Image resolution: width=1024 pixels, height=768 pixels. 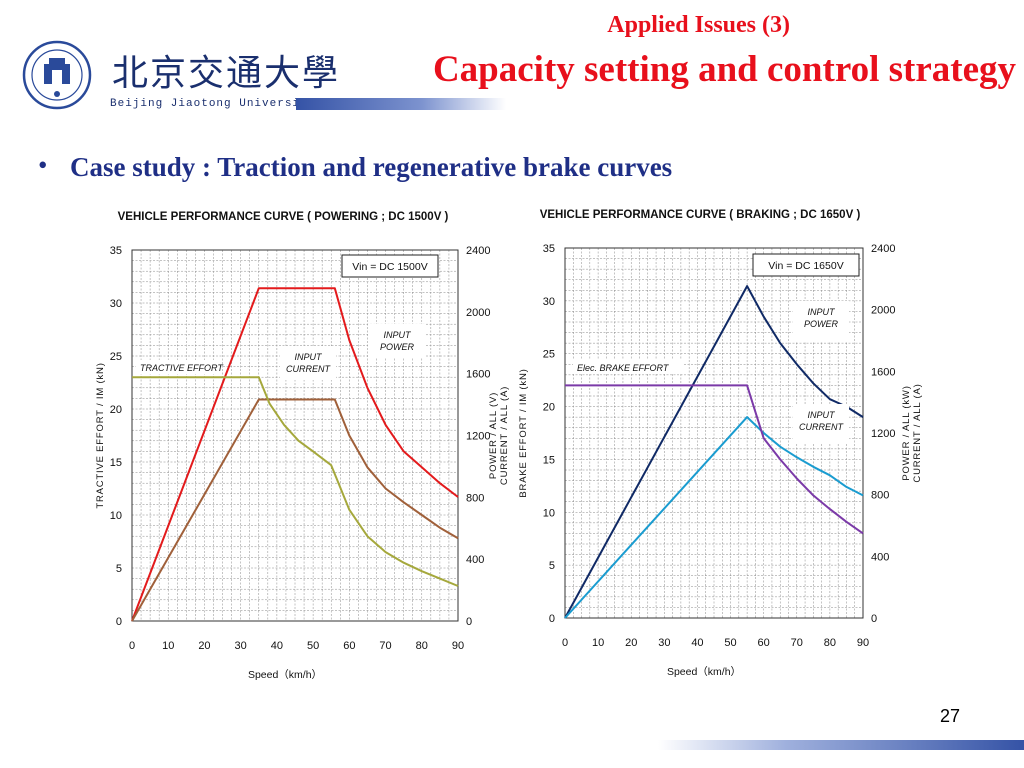 What do you see at coordinates (295, 481) in the screenshot?
I see `series-line-tractive-effort` at bounding box center [295, 481].